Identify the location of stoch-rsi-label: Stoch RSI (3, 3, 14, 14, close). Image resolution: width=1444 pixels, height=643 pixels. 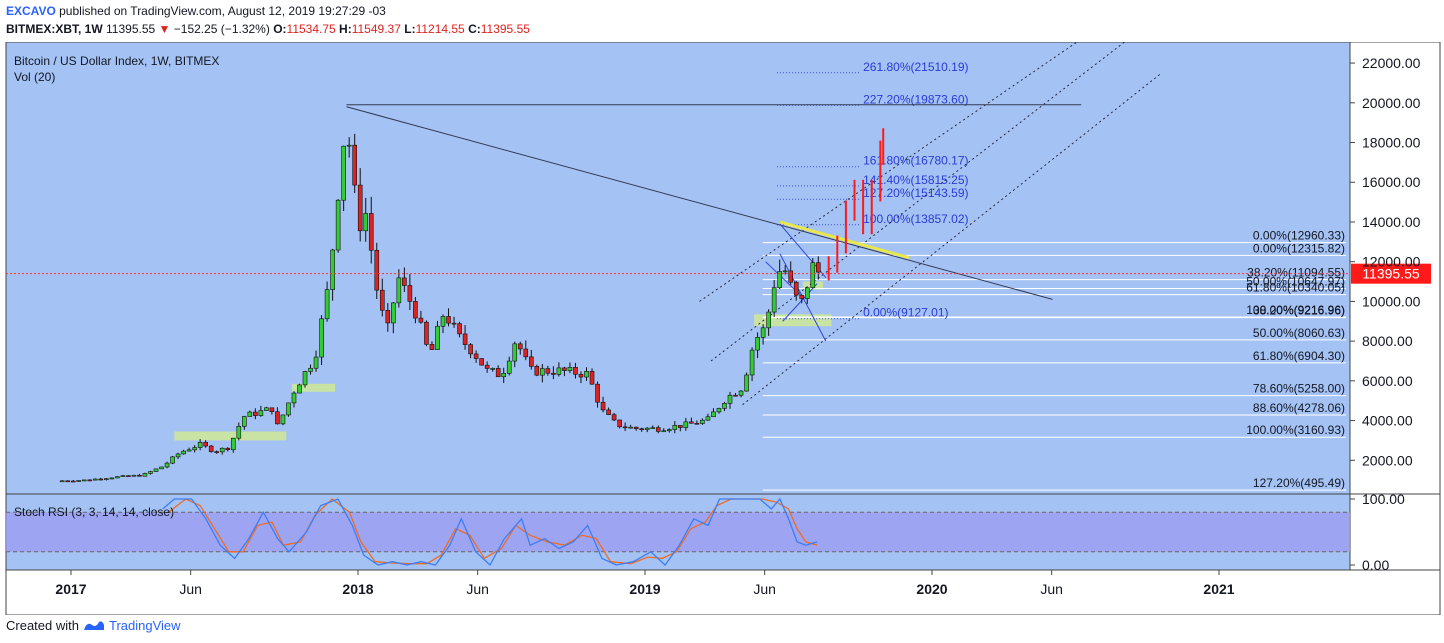
(94, 512).